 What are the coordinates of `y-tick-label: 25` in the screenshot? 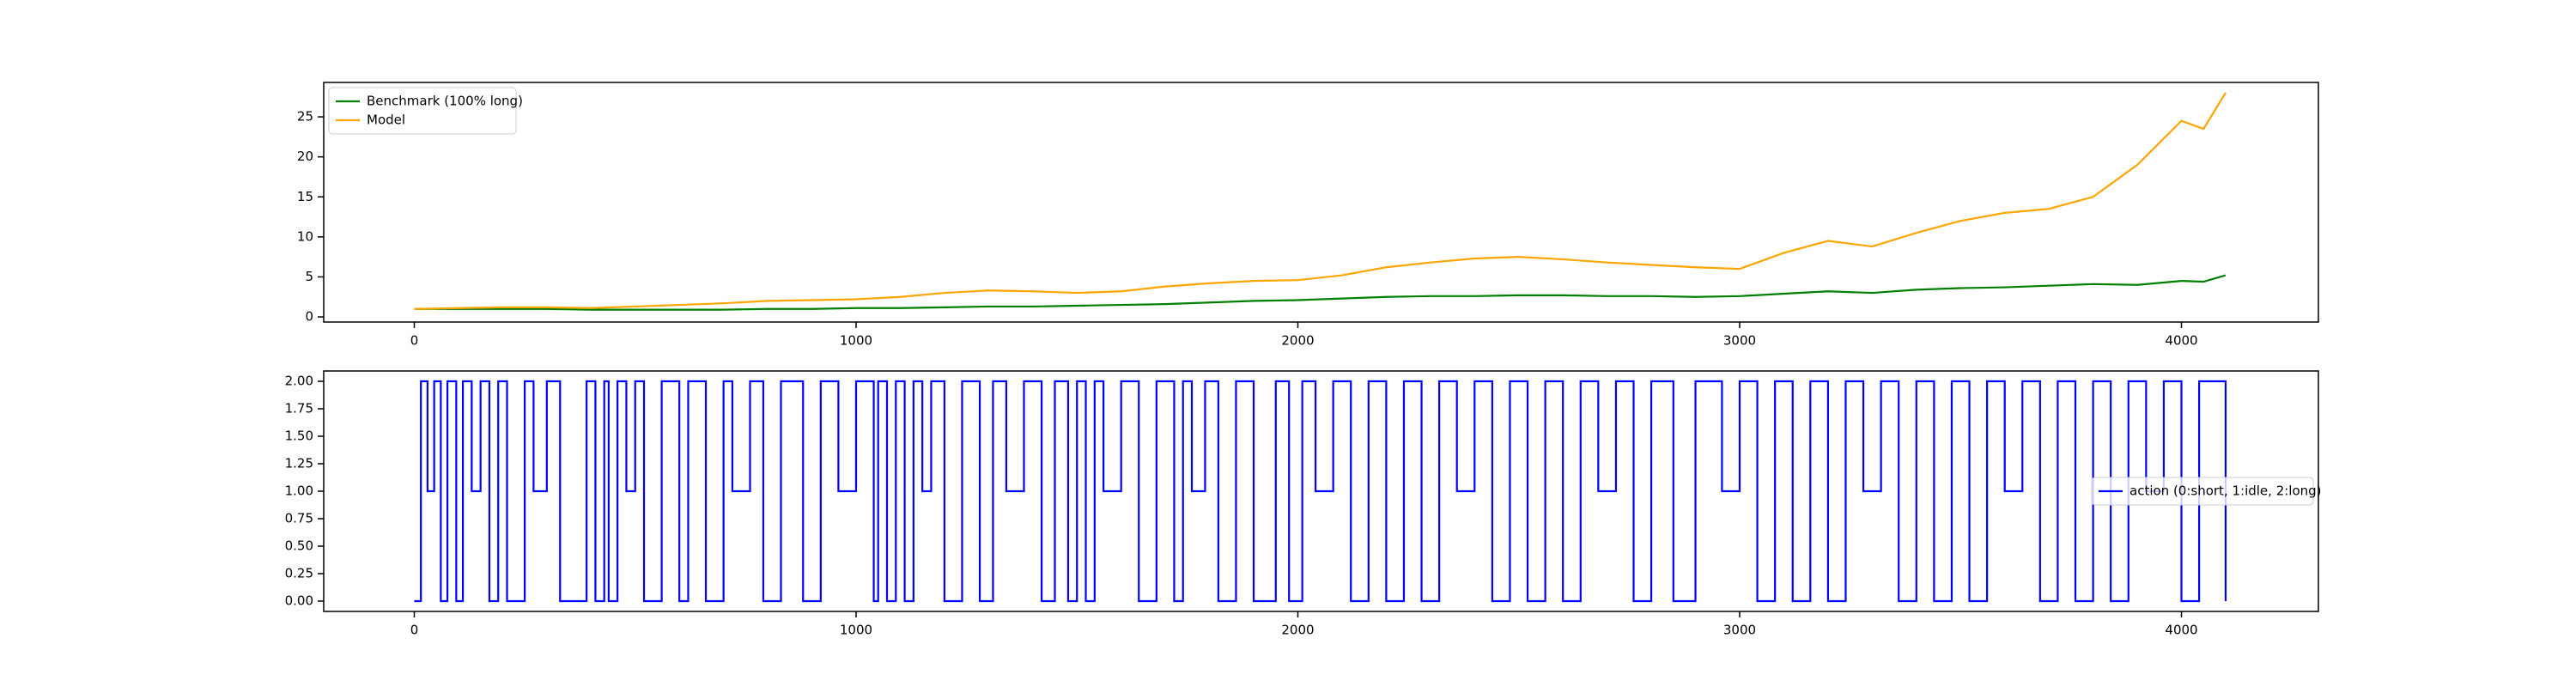 It's located at (305, 117).